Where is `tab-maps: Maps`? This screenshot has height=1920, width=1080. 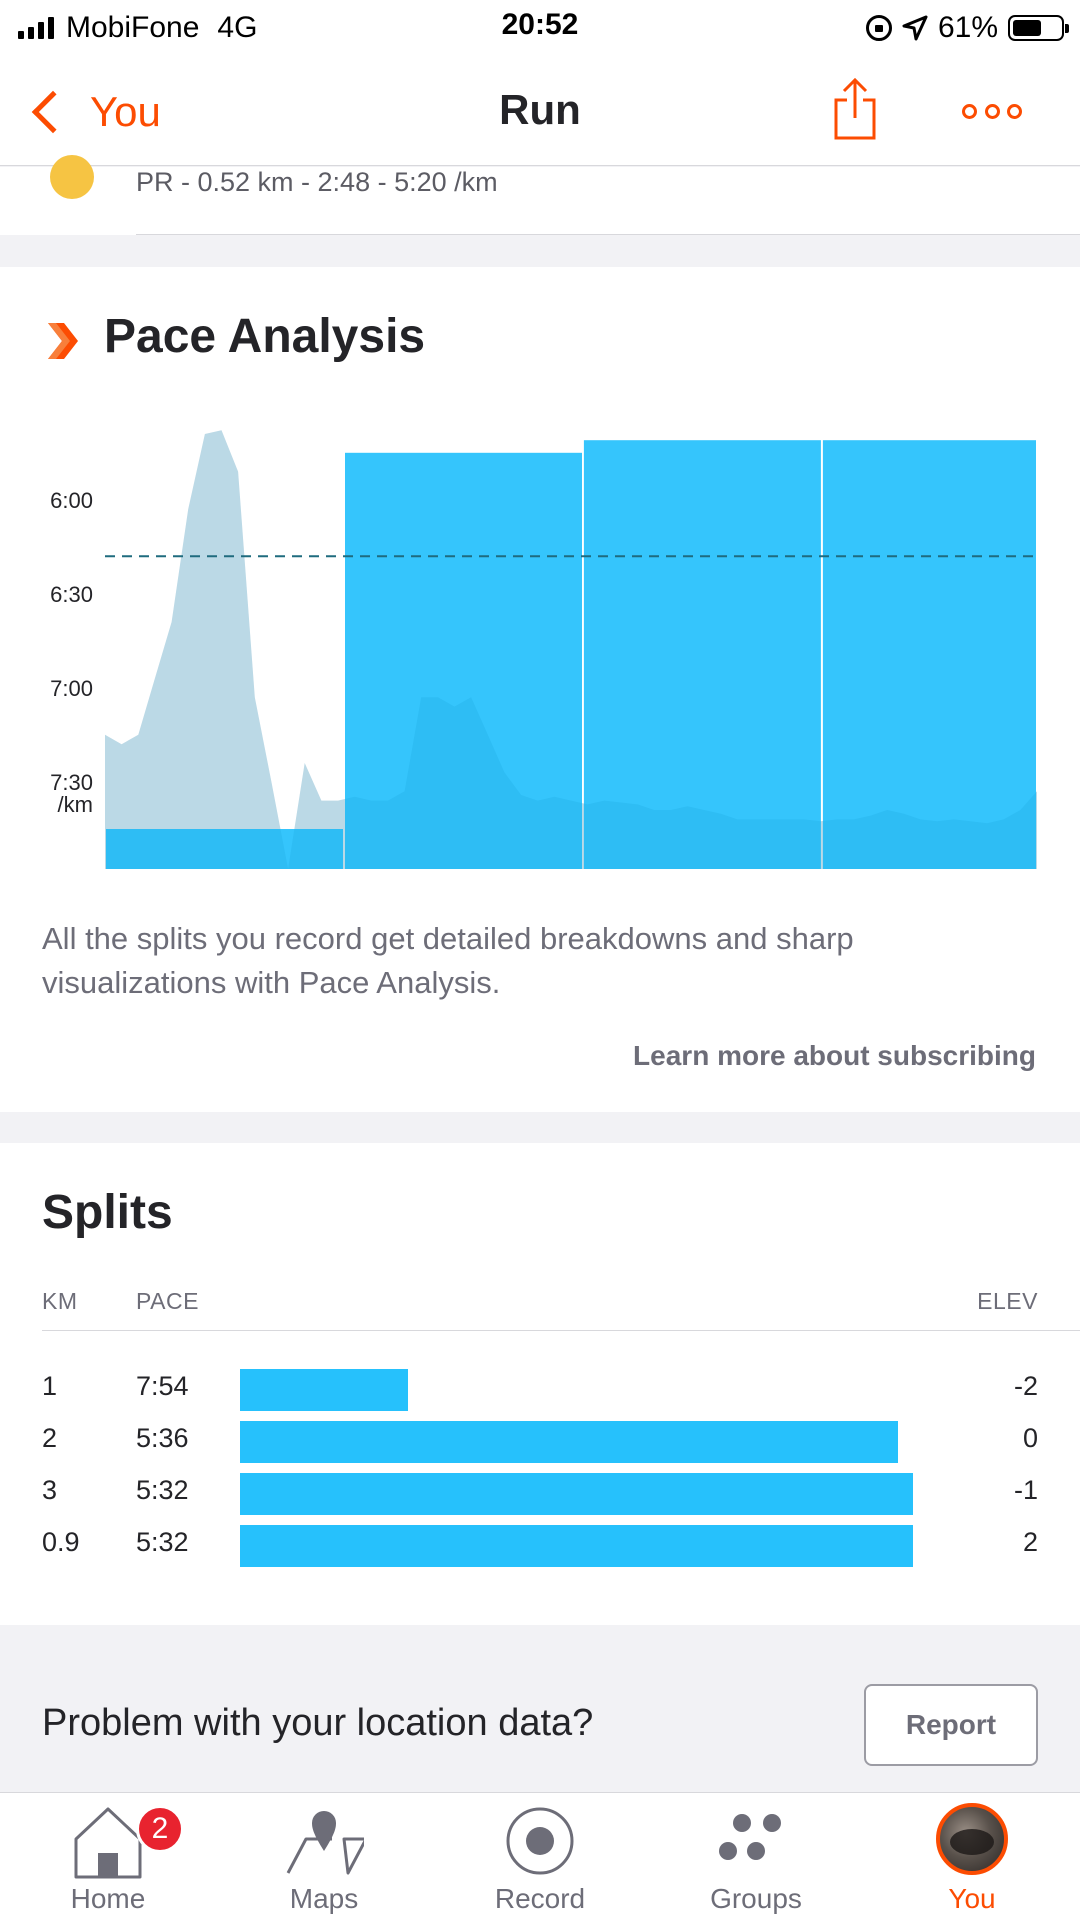 tab-maps: Maps is located at coordinates (324, 1856).